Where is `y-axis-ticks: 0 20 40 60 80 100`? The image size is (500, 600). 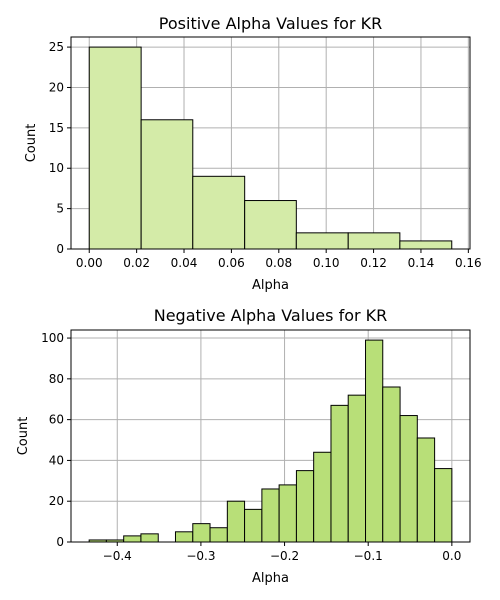 y-axis-ticks: 0 20 40 60 80 100 is located at coordinates (56, 440).